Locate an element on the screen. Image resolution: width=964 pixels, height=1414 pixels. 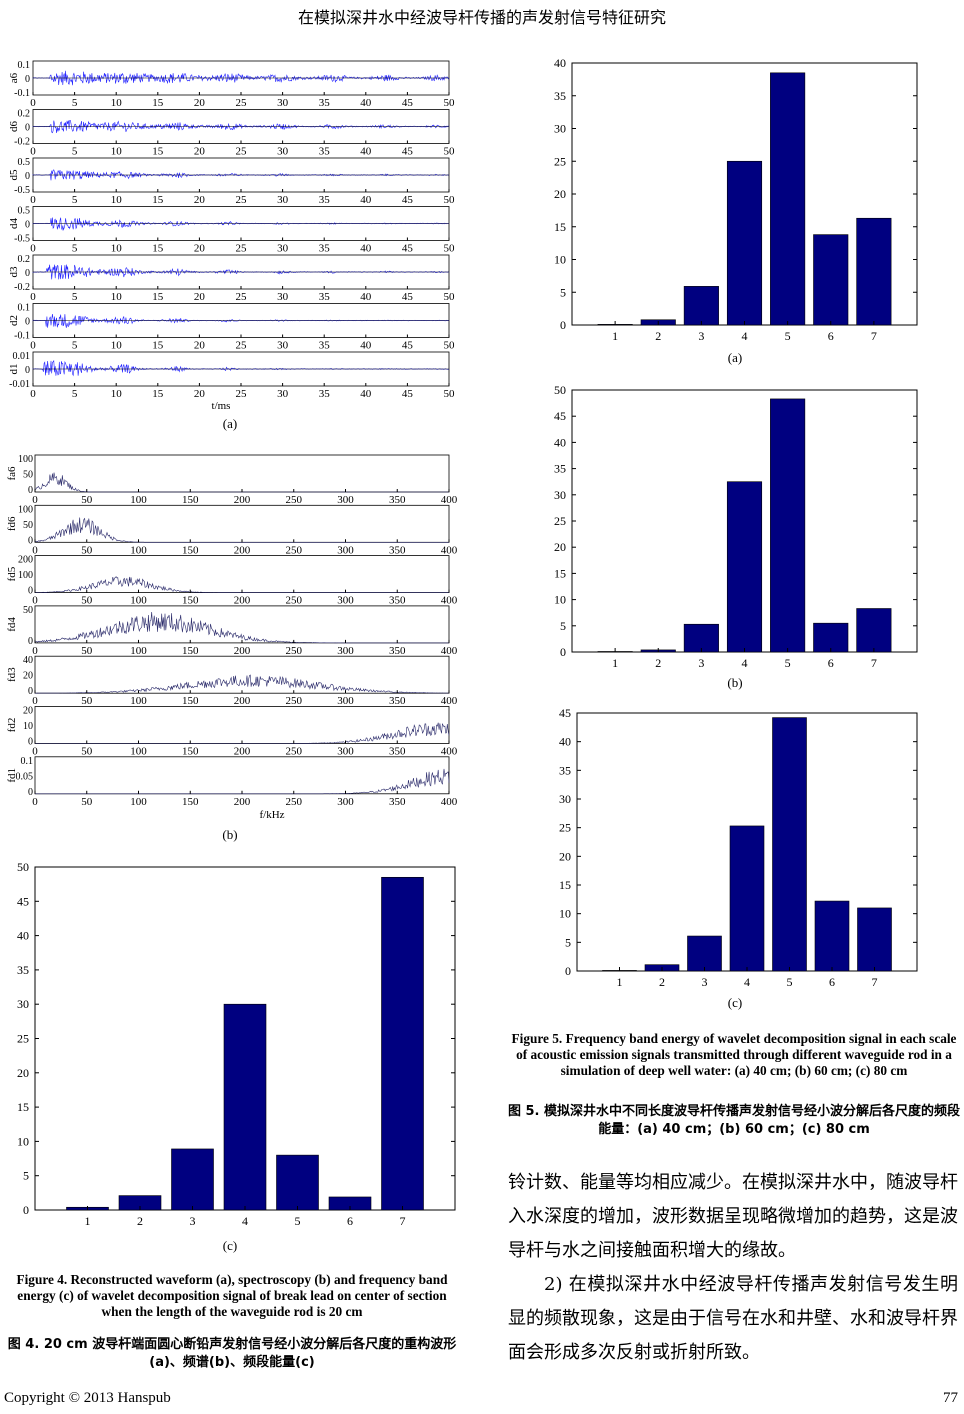
y-label-d1: d1 is located at coordinates (14, 369).